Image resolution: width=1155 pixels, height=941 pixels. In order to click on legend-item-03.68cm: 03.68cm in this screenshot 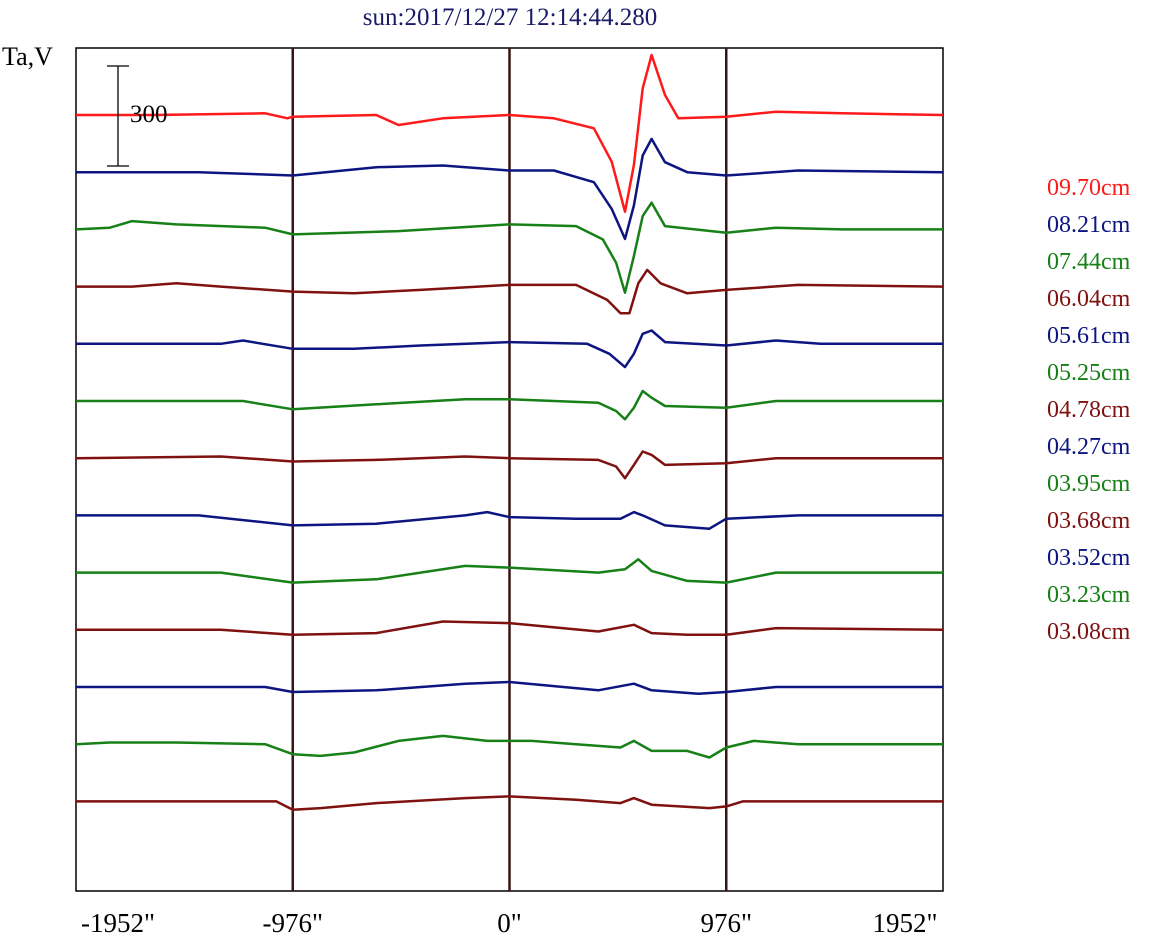, I will do `click(1089, 521)`.